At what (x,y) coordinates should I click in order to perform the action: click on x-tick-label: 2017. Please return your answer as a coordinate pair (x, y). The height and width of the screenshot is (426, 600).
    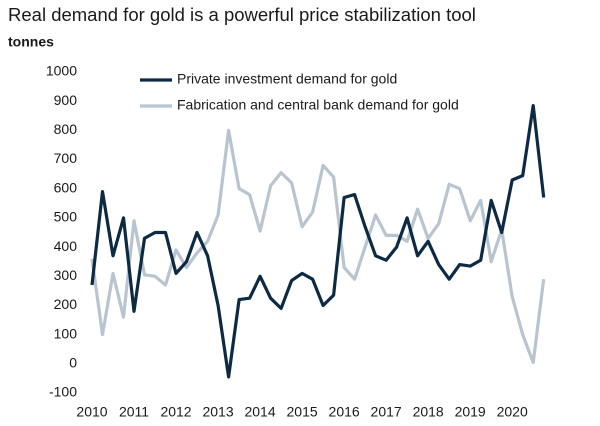
    Looking at the image, I should click on (386, 412).